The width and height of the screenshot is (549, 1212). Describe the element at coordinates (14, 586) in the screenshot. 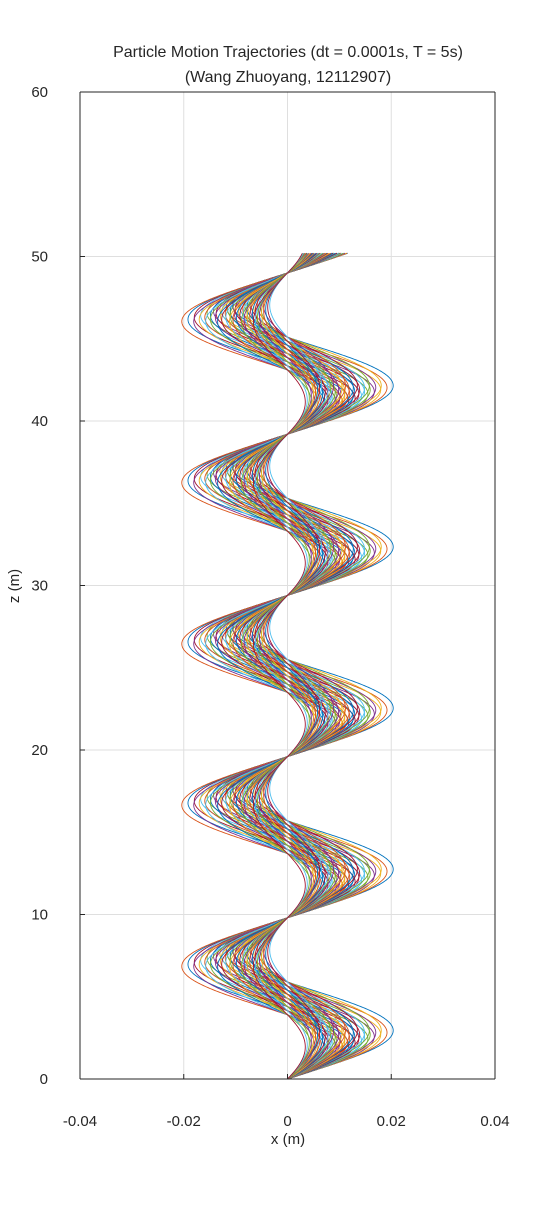

I see `y-axis-label: z (m)` at that location.